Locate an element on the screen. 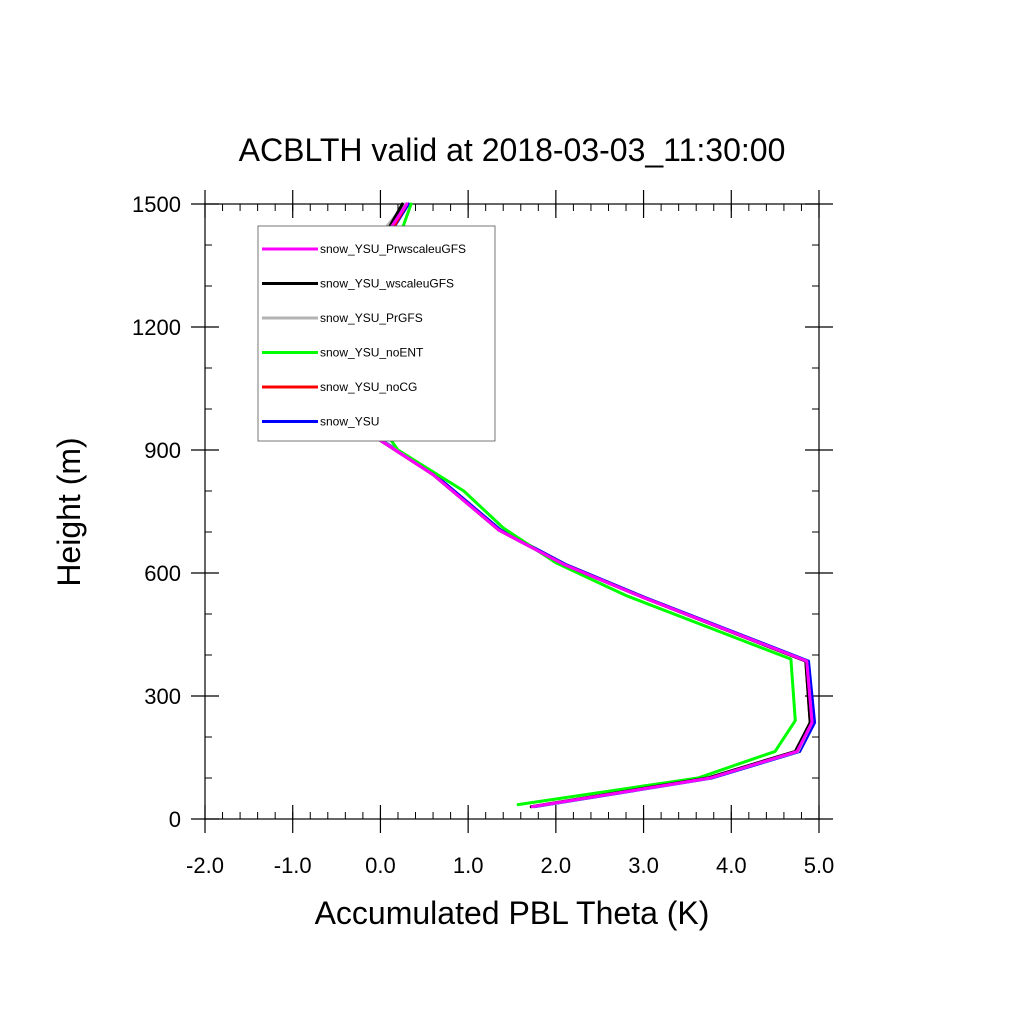 The height and width of the screenshot is (1024, 1024). y-tick-label: 1500 is located at coordinates (156, 204).